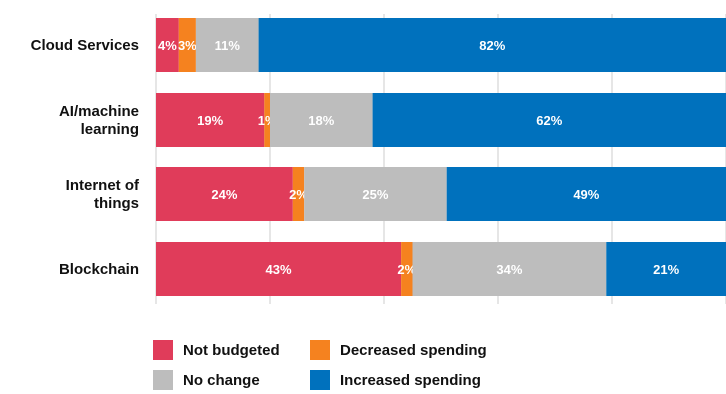  I want to click on value-label: 11%, so click(228, 45).